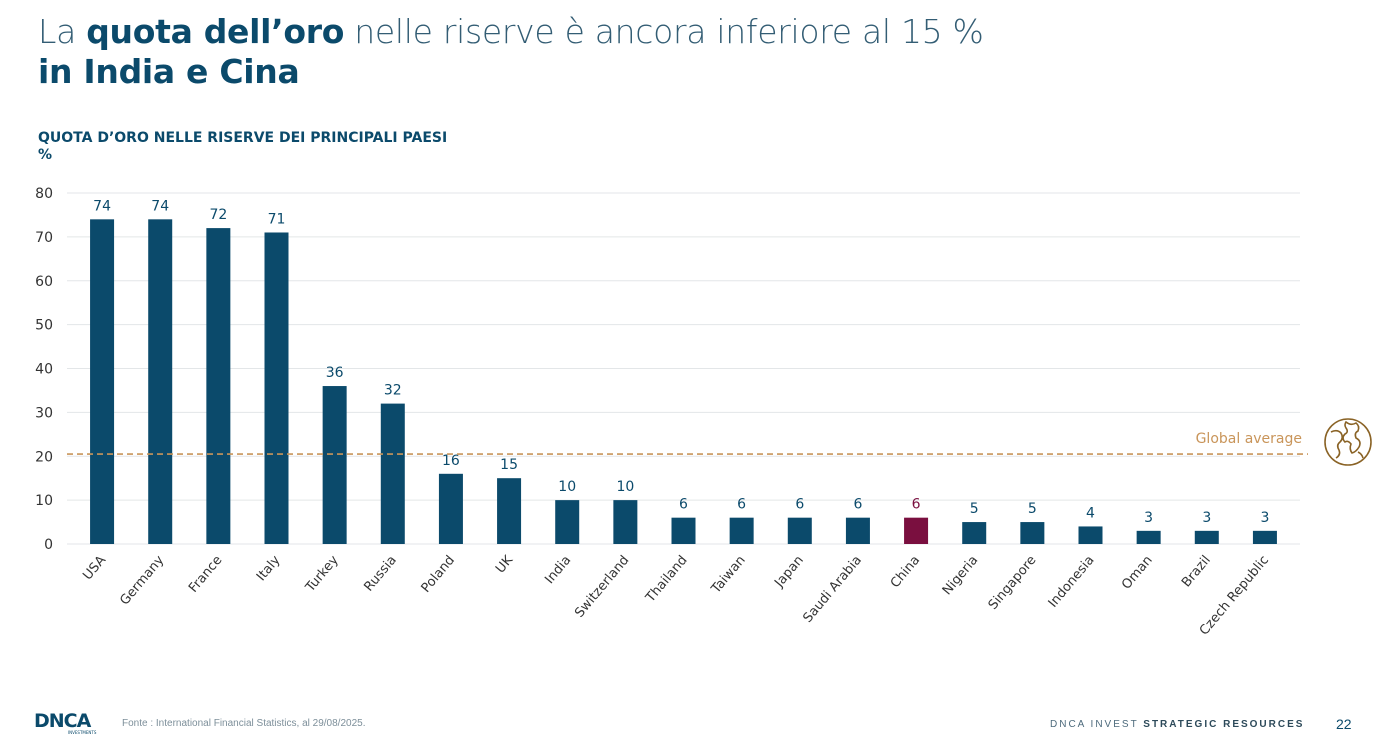 The image size is (1387, 736). I want to click on global-average-label: Global average, so click(1249, 439).